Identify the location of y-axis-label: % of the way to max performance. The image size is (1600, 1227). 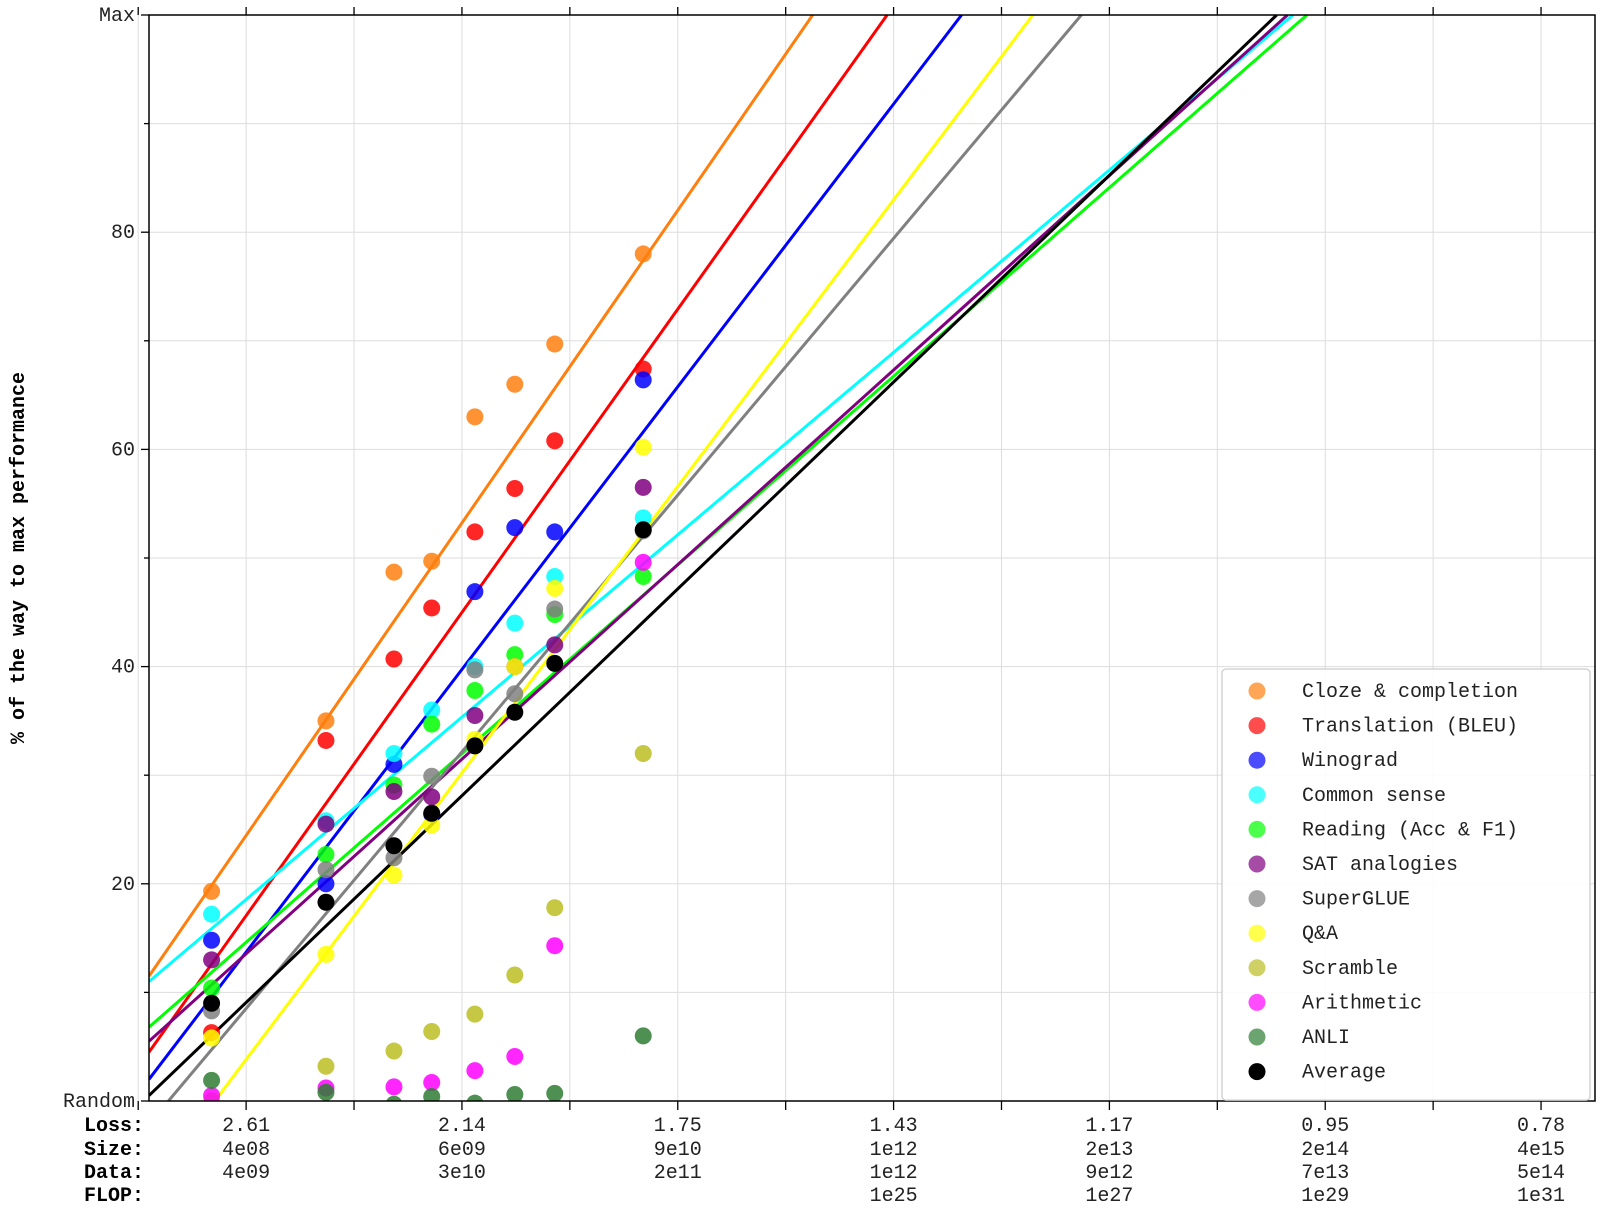
(19, 558).